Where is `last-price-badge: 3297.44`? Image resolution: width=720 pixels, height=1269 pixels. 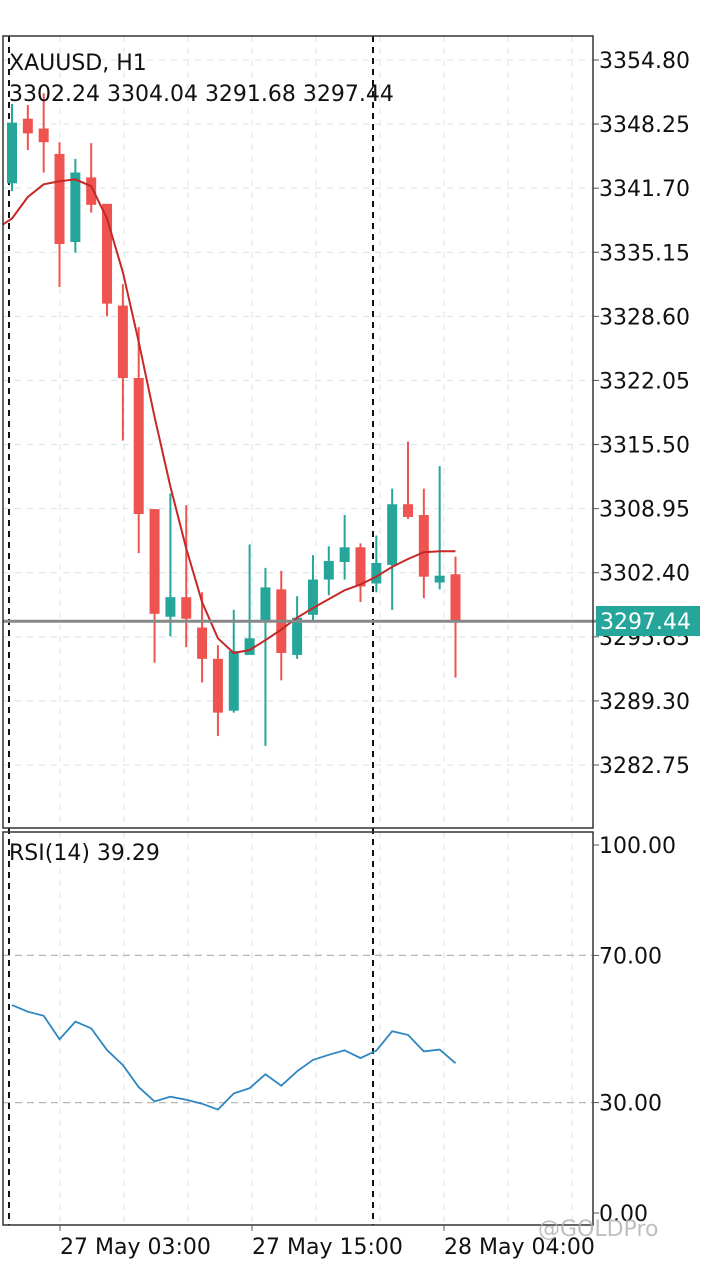
last-price-badge: 3297.44 is located at coordinates (648, 621).